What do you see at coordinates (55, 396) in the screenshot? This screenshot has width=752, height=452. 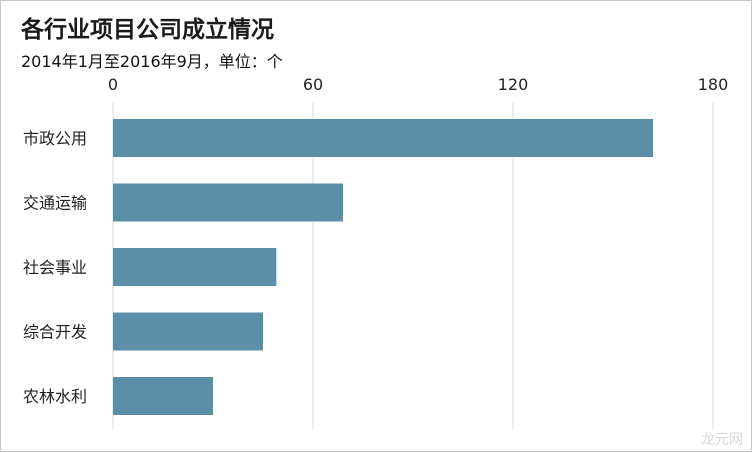 I see `category-label: 农林水利` at bounding box center [55, 396].